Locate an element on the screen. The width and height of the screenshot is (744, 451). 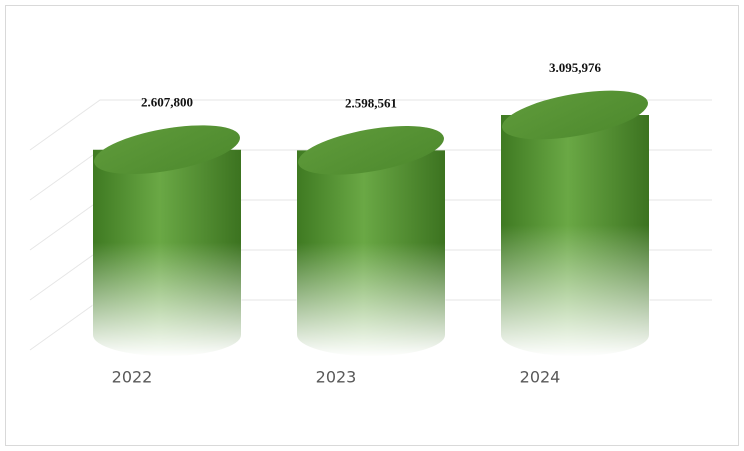
x-tick-label: 2022 is located at coordinates (132, 377).